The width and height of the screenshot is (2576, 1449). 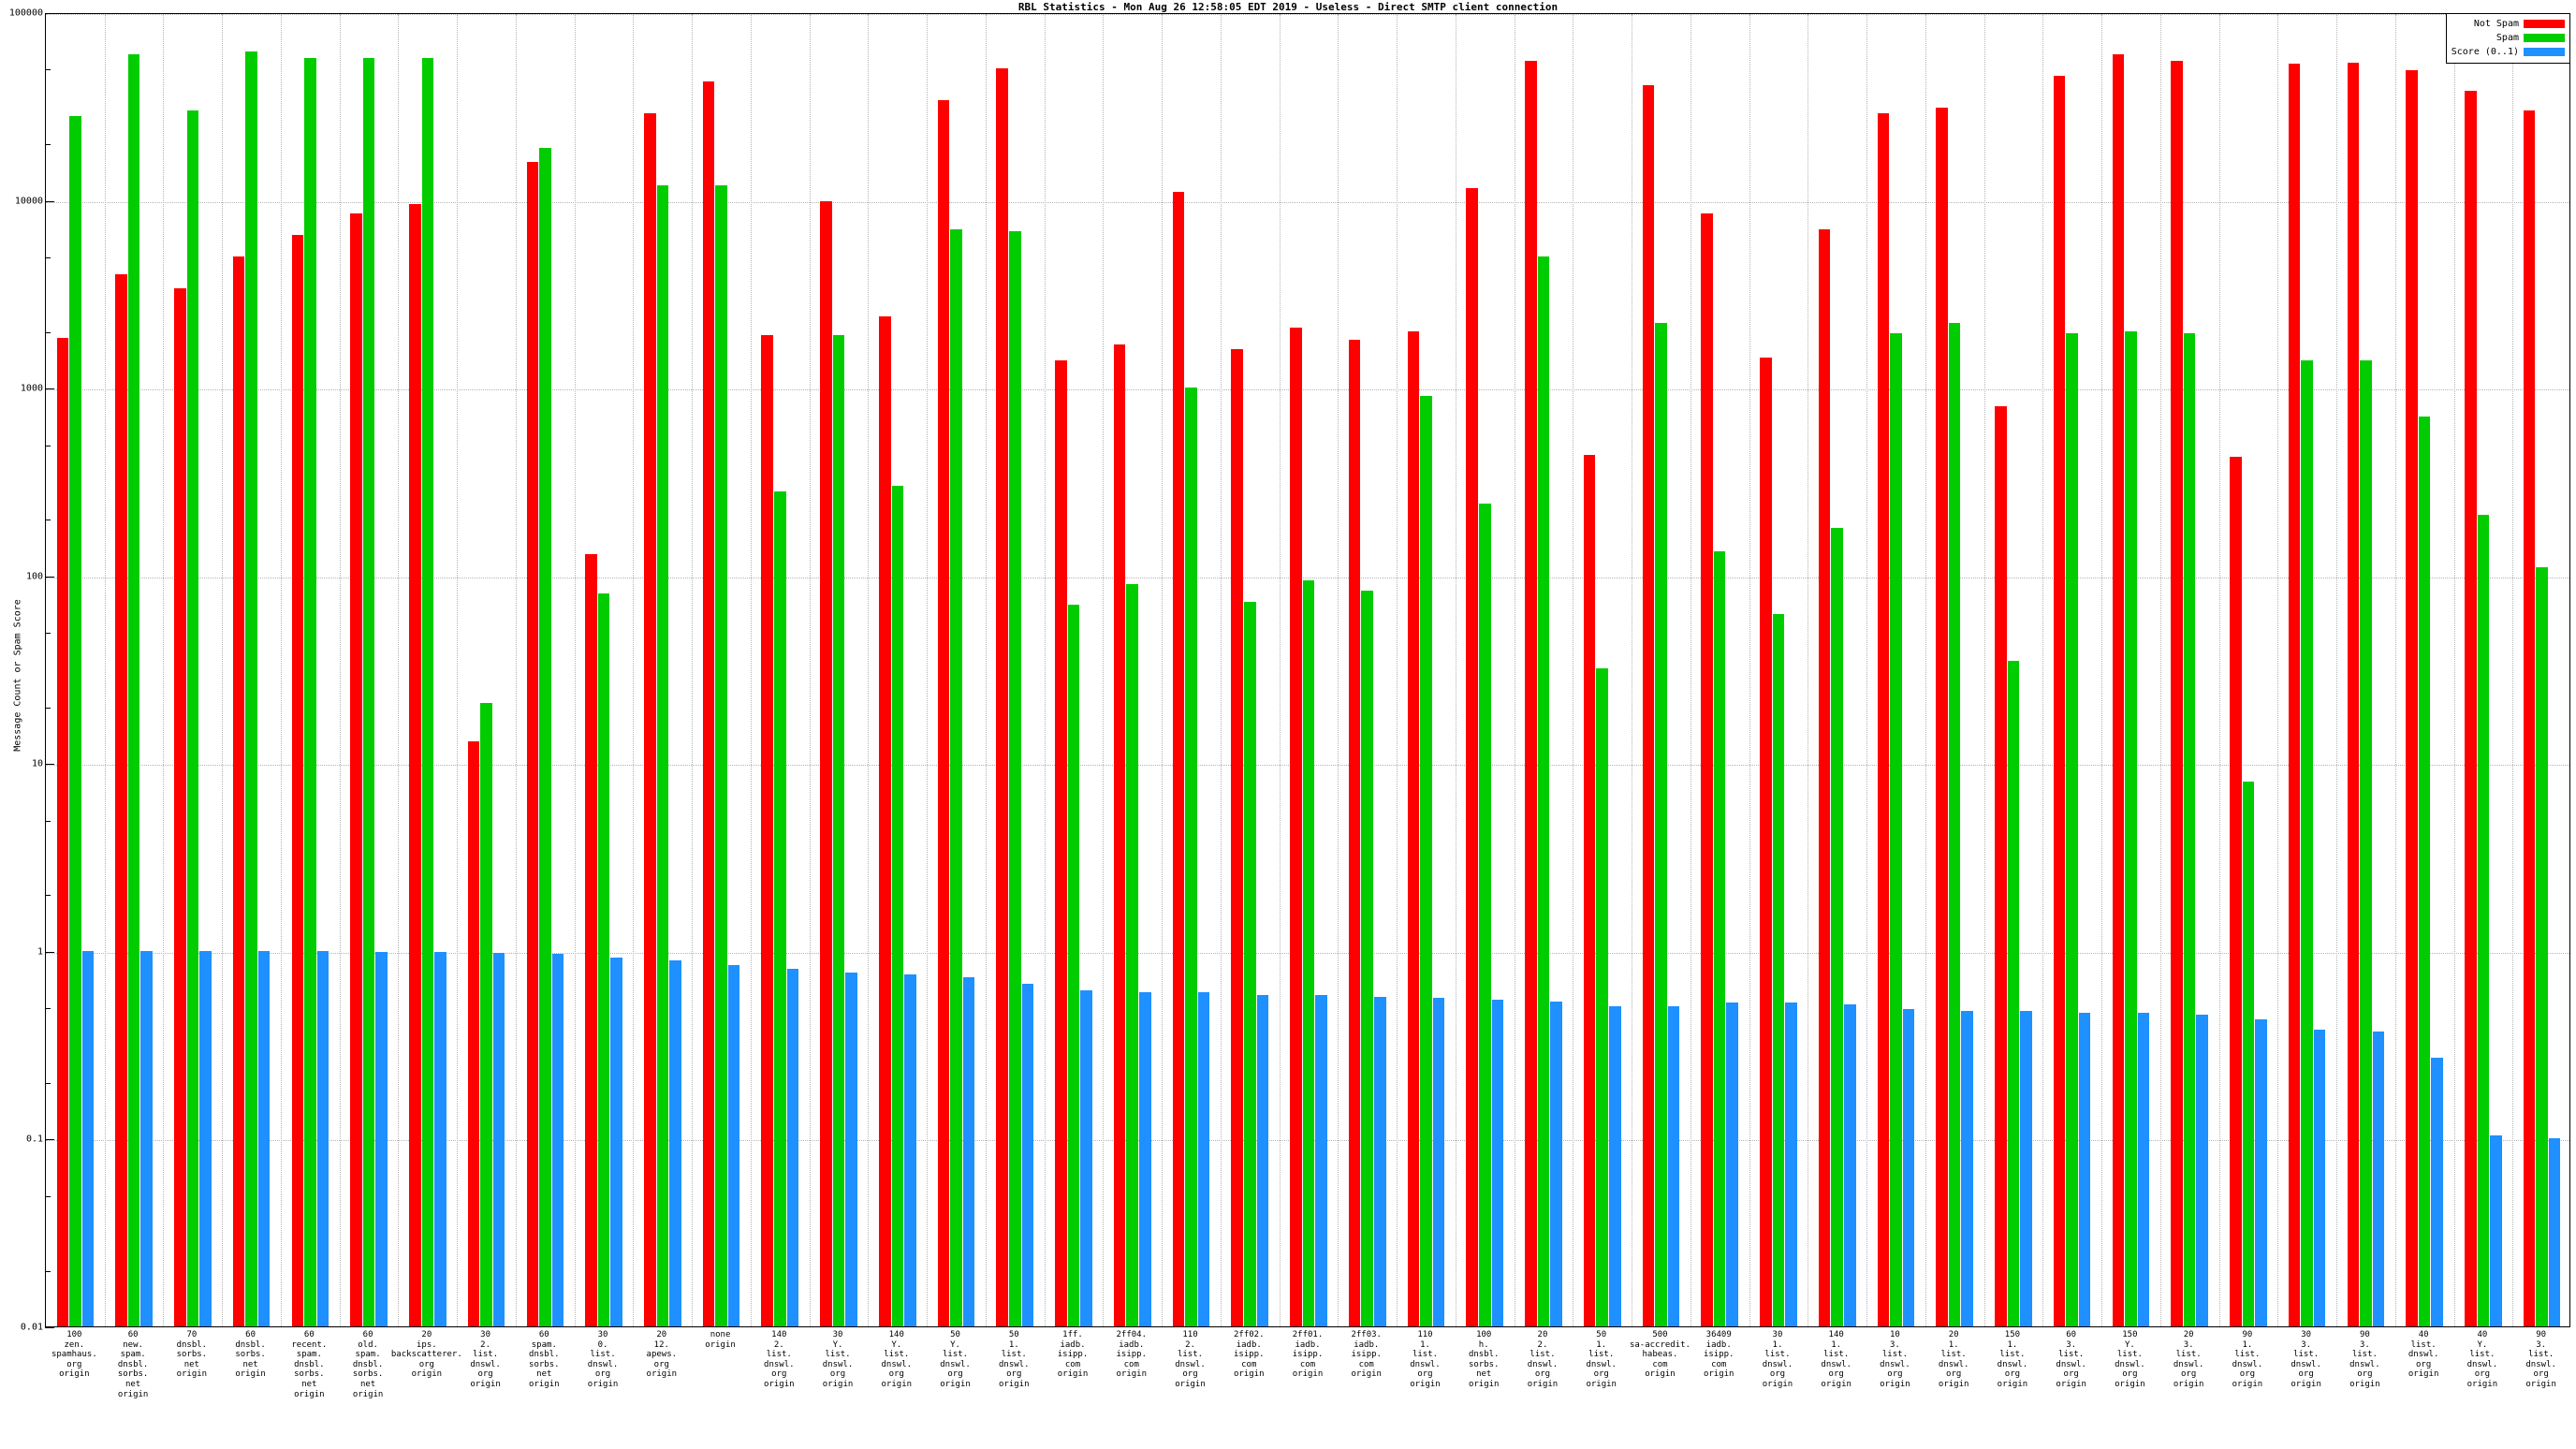 I want to click on x-tick-label: 36409 iadb. isipp. com origin, so click(x=1718, y=1355).